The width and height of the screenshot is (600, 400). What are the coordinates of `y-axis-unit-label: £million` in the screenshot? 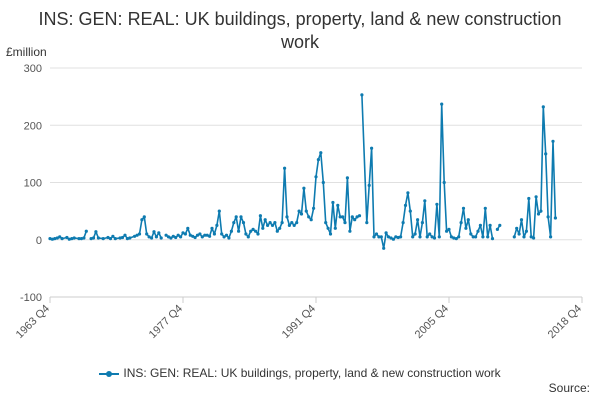 It's located at (26, 52).